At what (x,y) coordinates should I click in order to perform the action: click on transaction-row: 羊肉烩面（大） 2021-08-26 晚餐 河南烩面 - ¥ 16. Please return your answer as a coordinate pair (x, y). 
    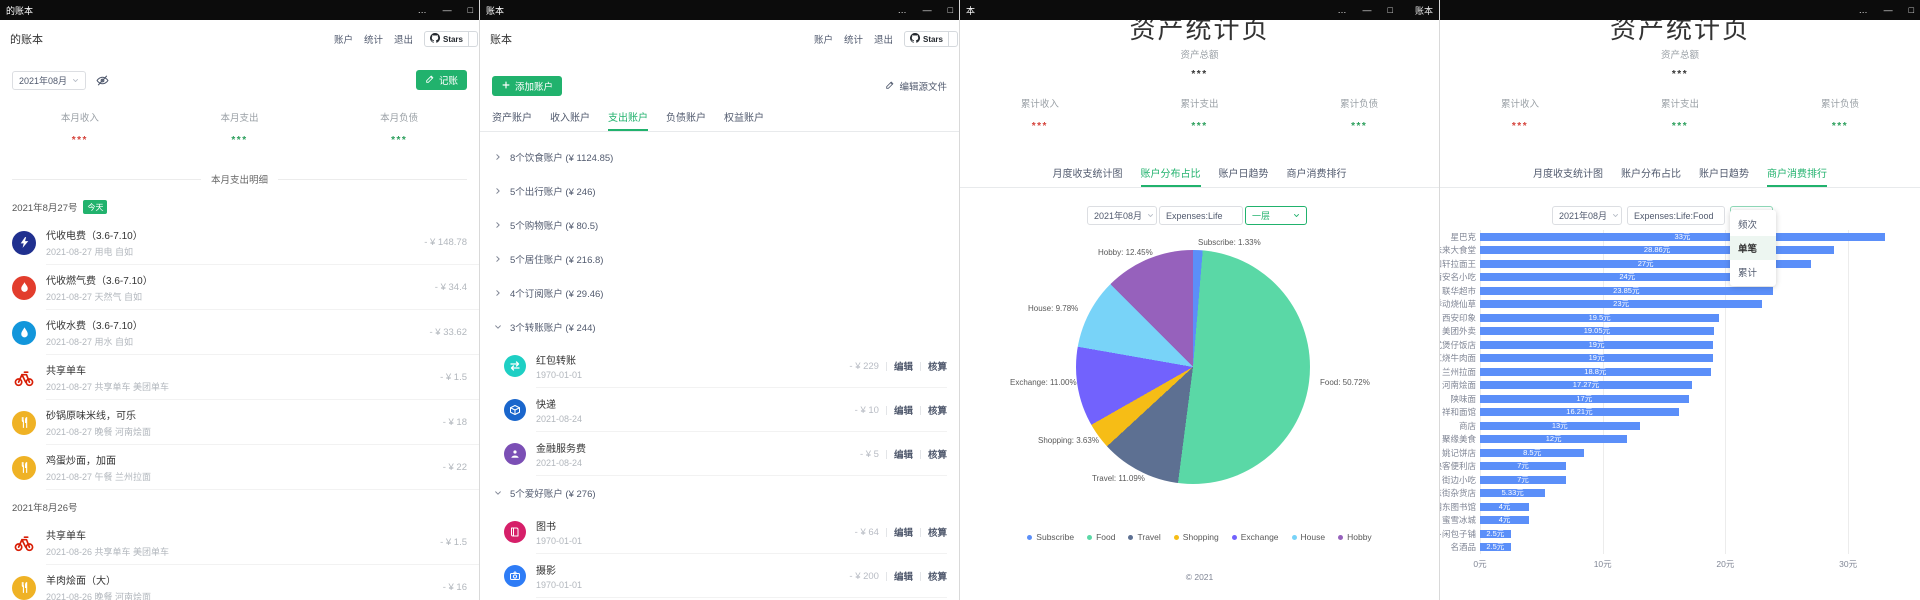
    Looking at the image, I should click on (239, 582).